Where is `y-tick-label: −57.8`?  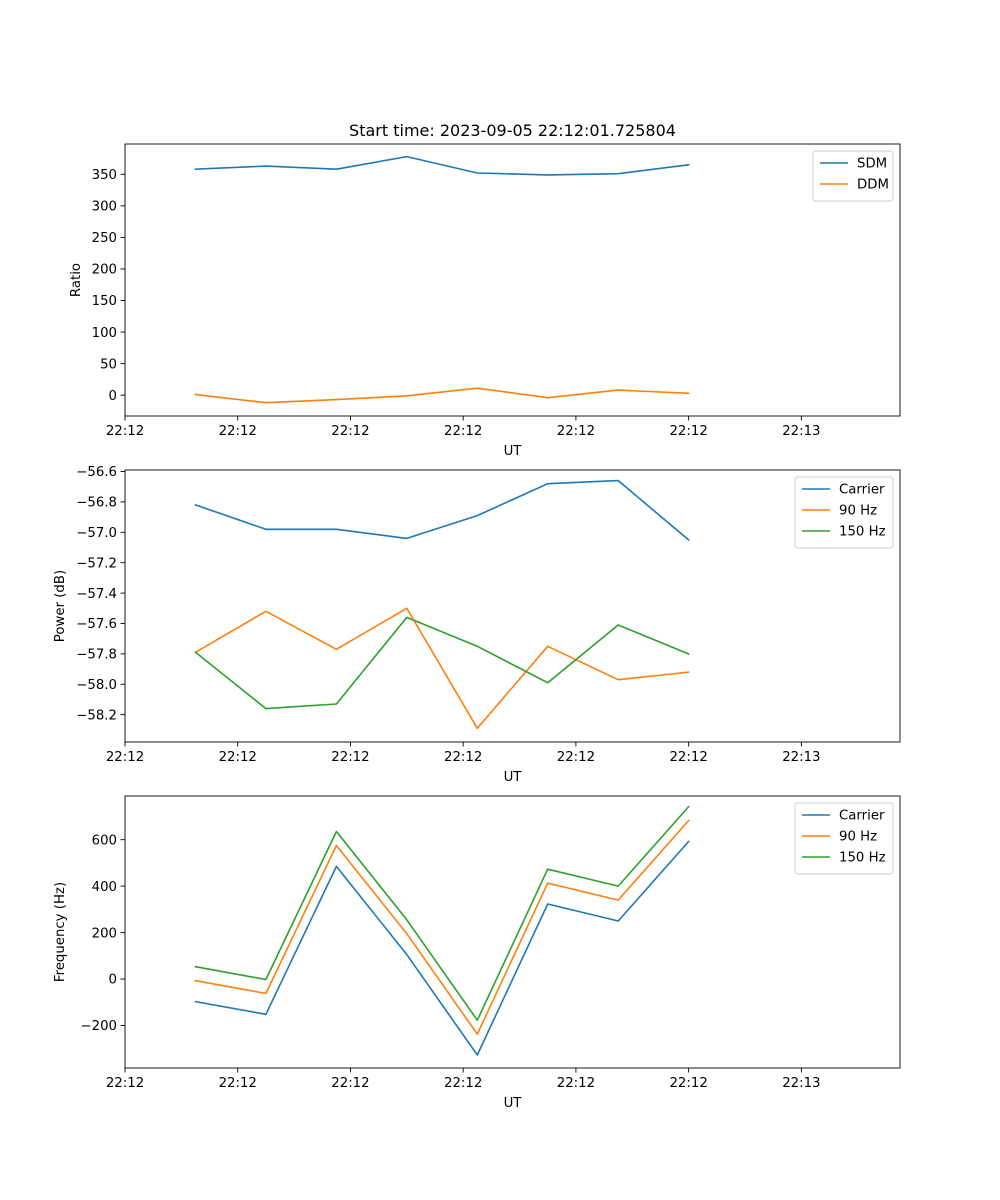
y-tick-label: −57.8 is located at coordinates (96, 655).